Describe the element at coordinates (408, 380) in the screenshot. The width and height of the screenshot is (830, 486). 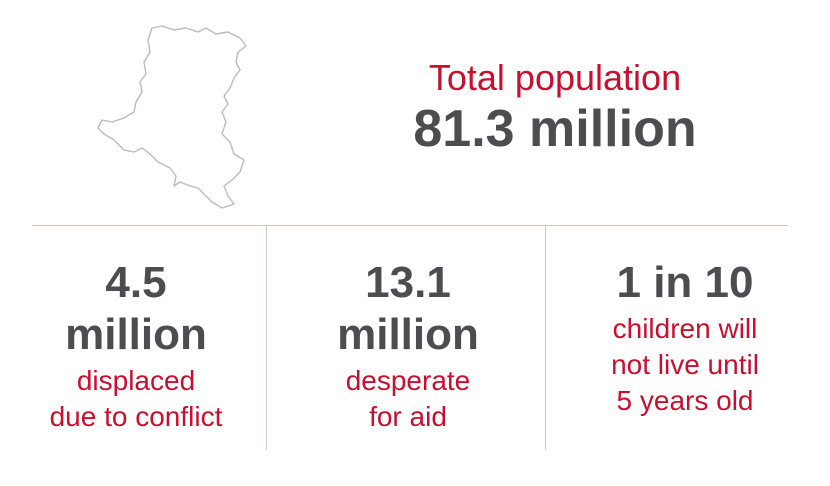
I see `stat-description-line: desperate` at that location.